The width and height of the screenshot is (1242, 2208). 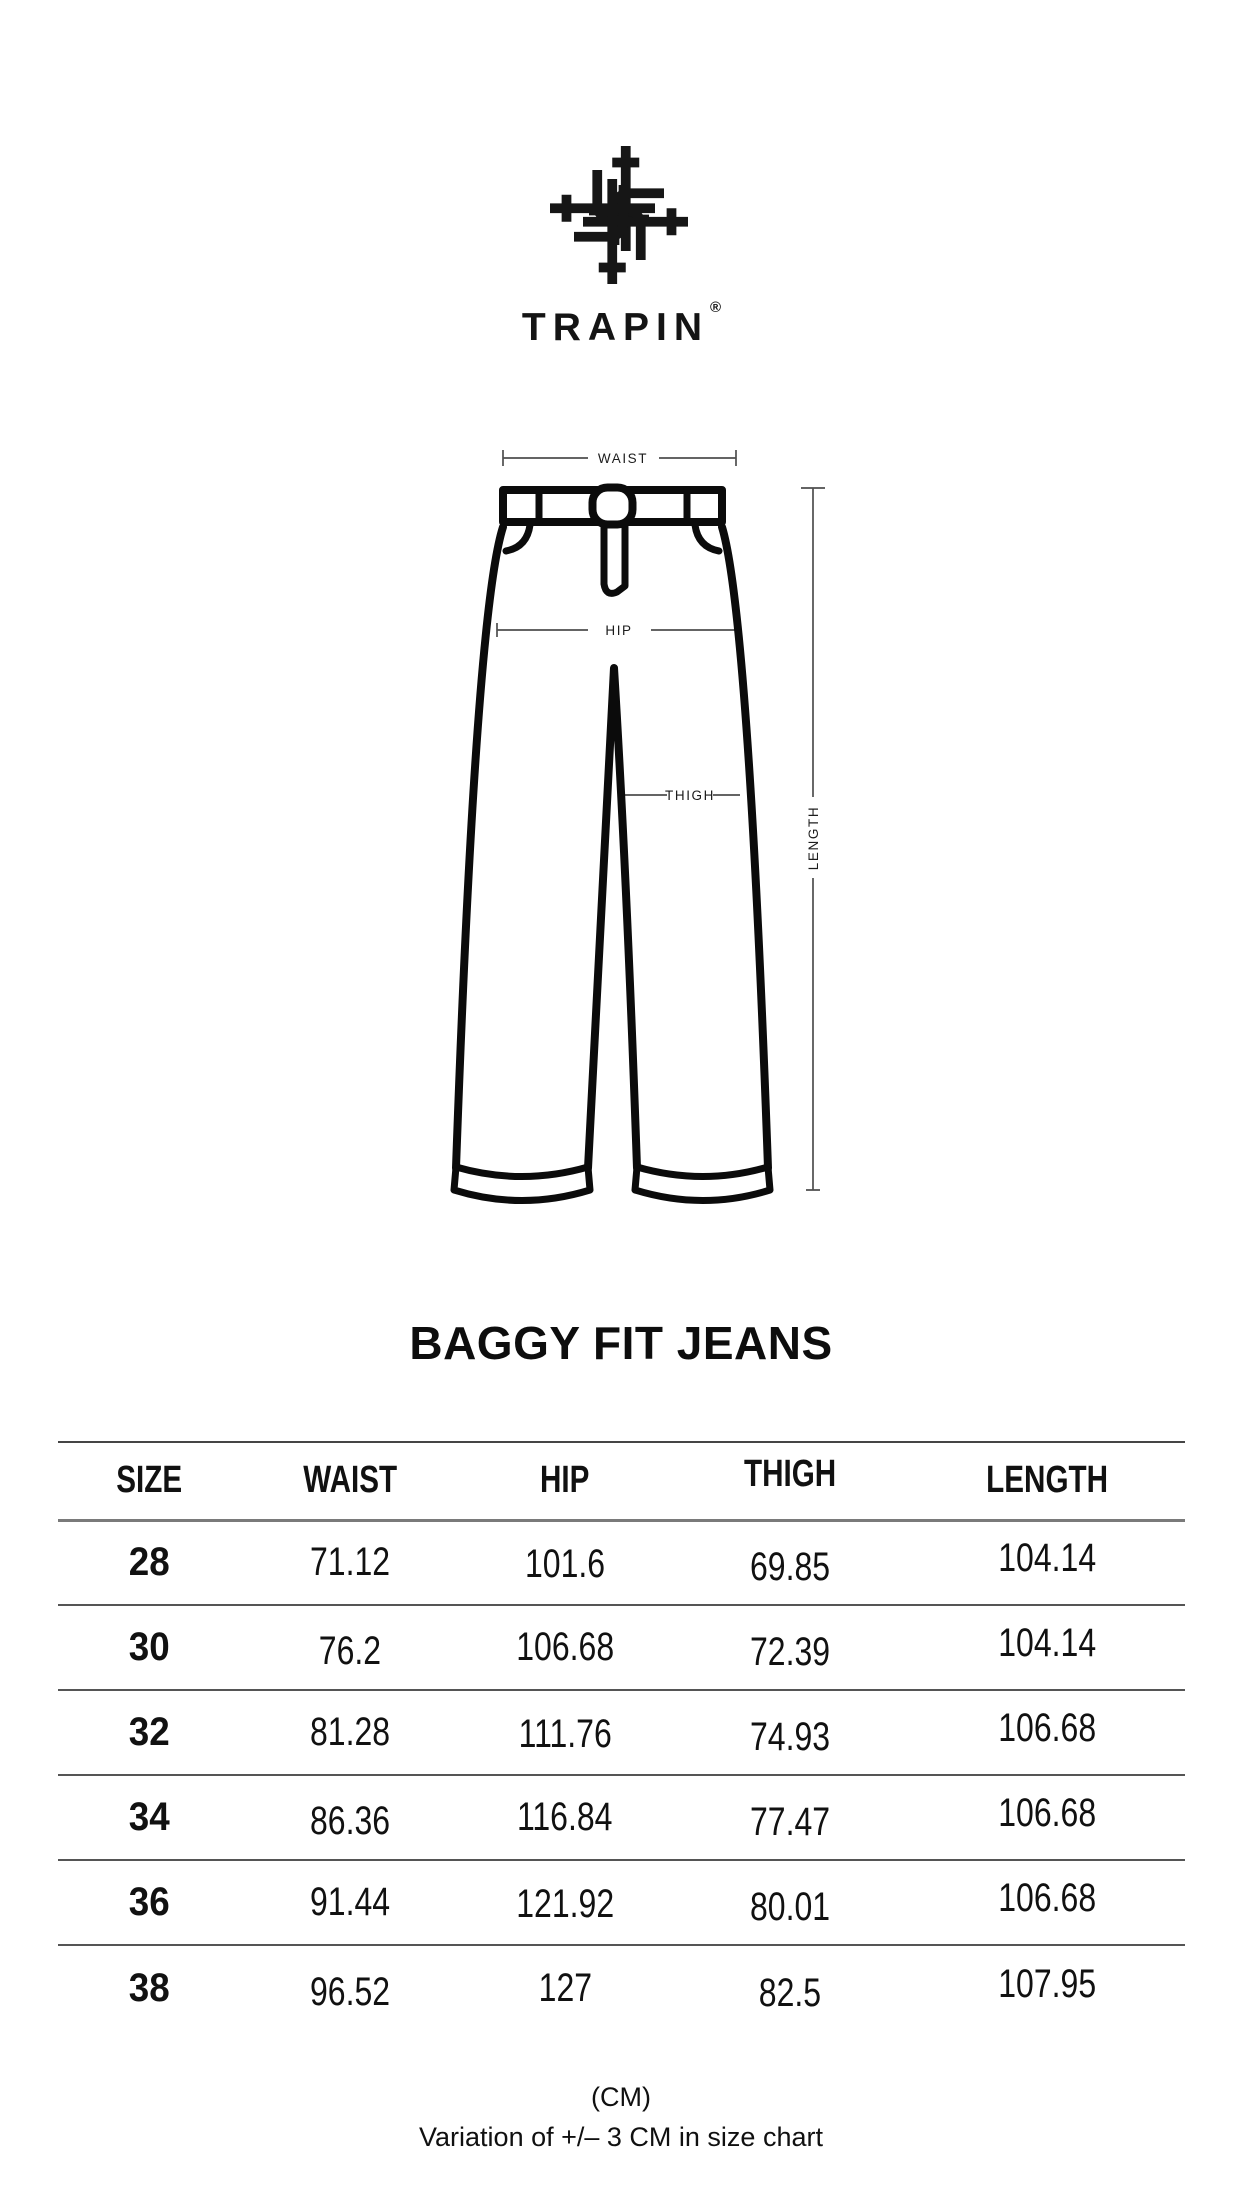 I want to click on footer: (CM) Variation of +/– 3 CM in size chart, so click(x=621, y=2117).